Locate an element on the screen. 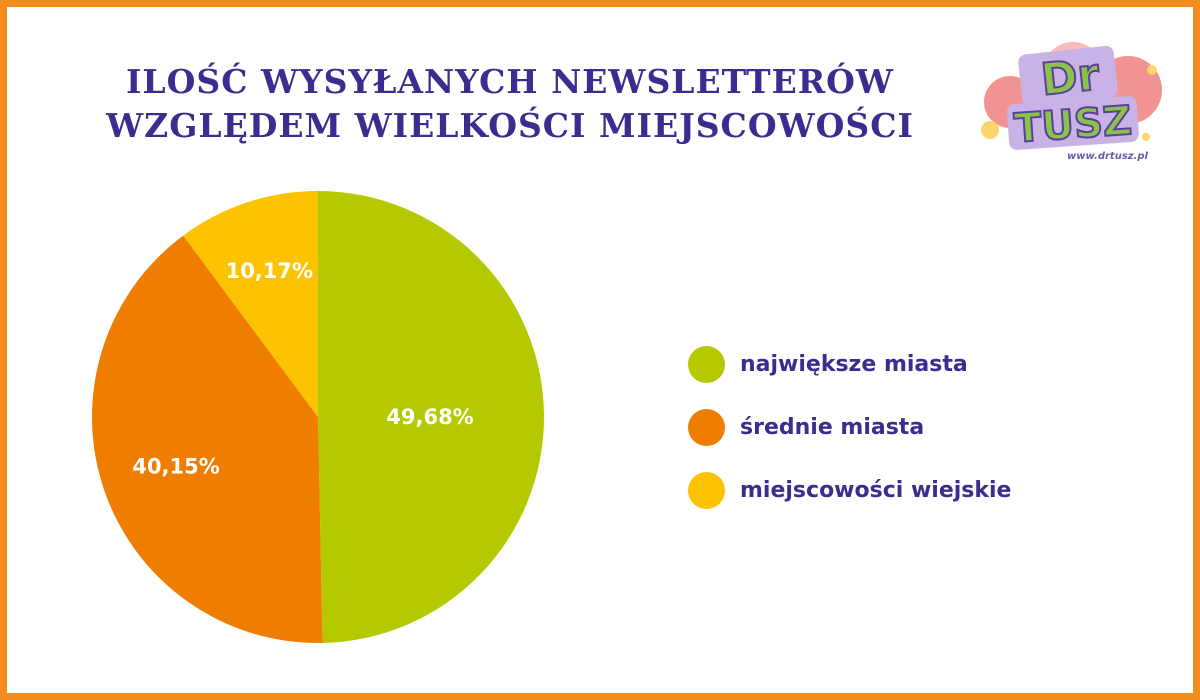 This screenshot has height=700, width=1200. legend-label-1: średnie miasta is located at coordinates (832, 427).